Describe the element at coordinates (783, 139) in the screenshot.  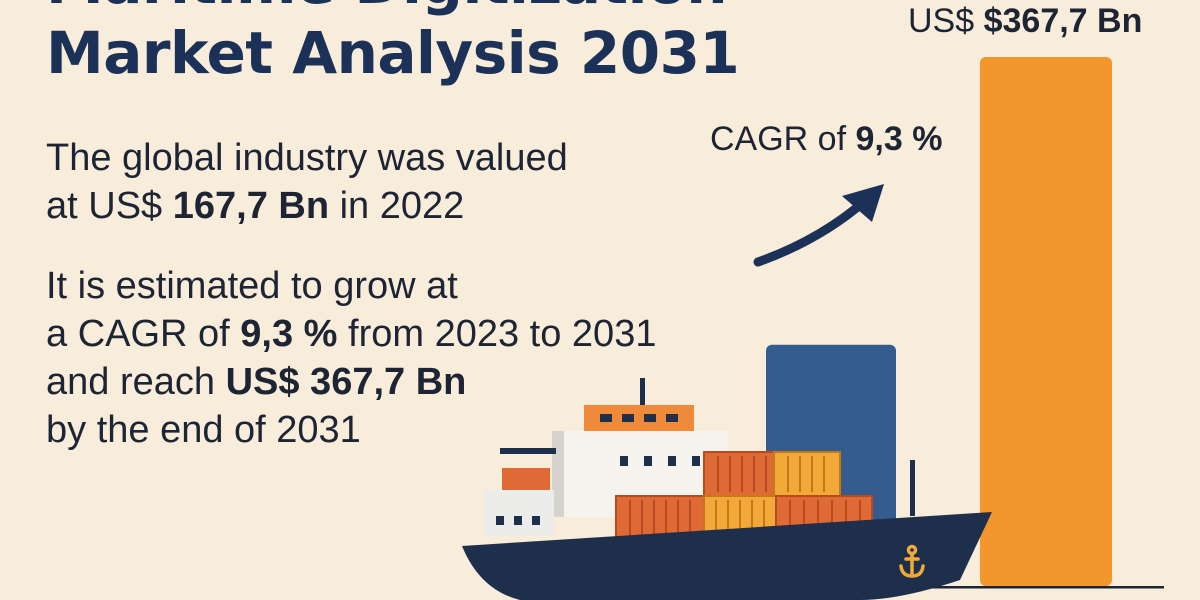
I see `cagr-annotation-prefix: CAGR of` at that location.